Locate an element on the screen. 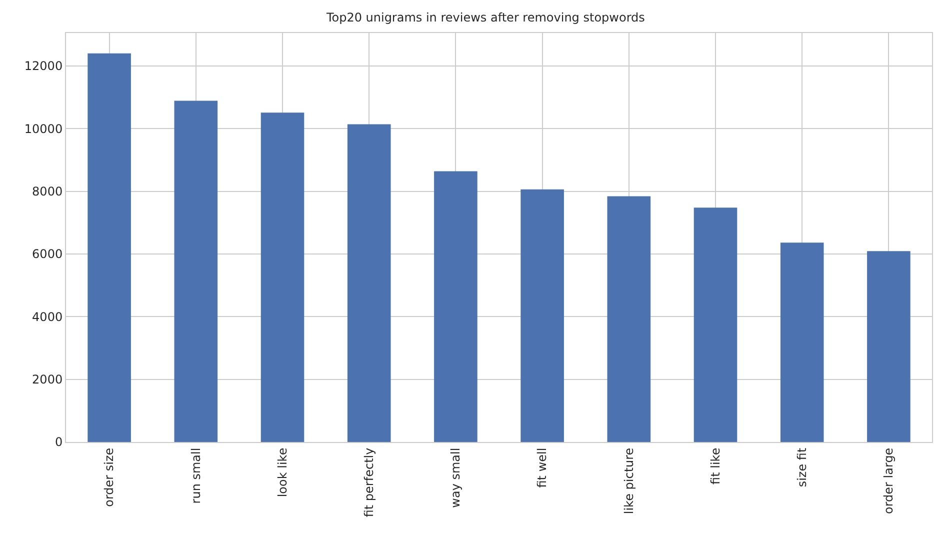 The image size is (934, 533). y-tick-label: 2000 is located at coordinates (47, 379).